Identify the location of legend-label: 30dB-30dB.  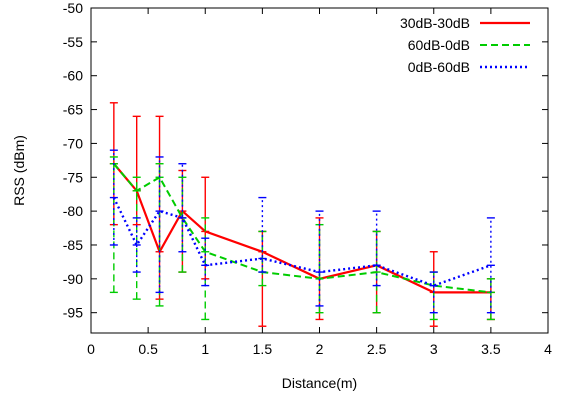
(435, 23).